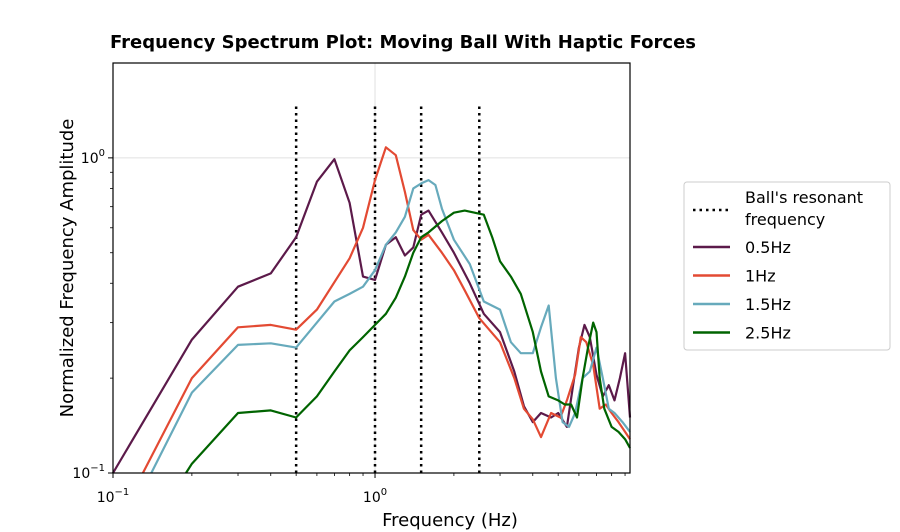 The width and height of the screenshot is (900, 532). What do you see at coordinates (768, 333) in the screenshot?
I see `legend-label-2.5Hz: 2.5Hz` at bounding box center [768, 333].